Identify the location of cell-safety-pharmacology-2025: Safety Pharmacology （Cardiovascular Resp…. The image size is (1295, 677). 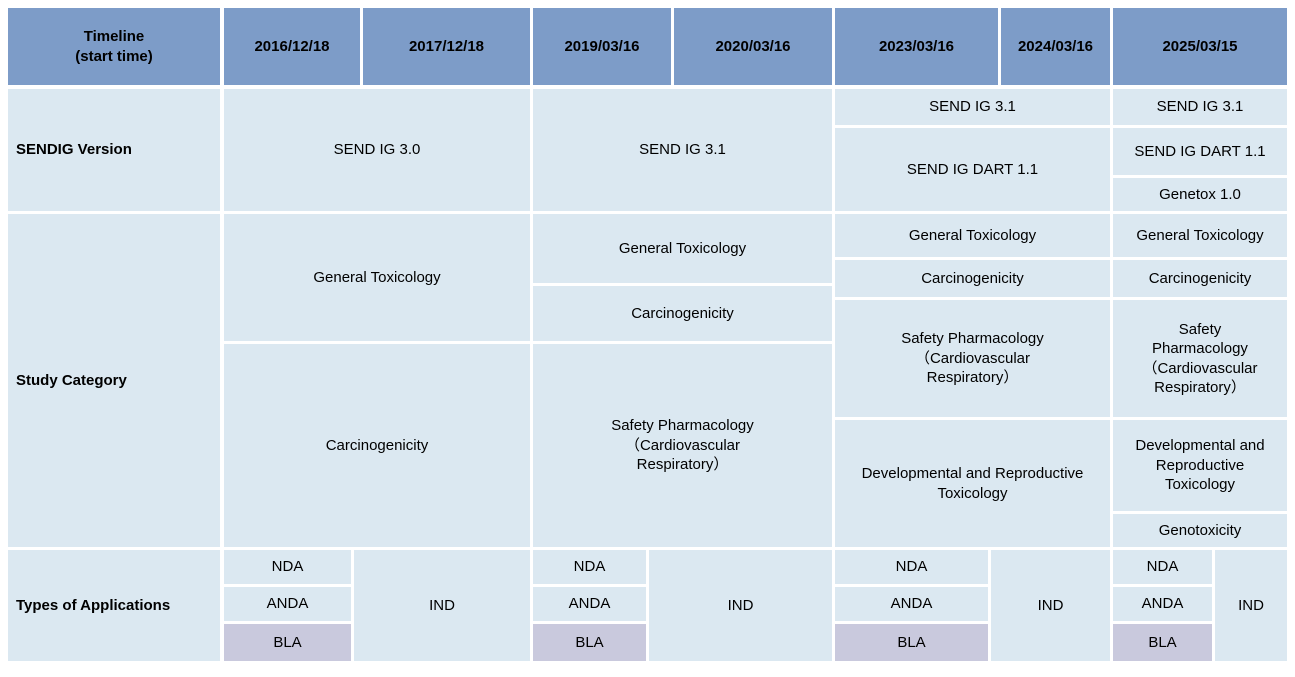
(1200, 358).